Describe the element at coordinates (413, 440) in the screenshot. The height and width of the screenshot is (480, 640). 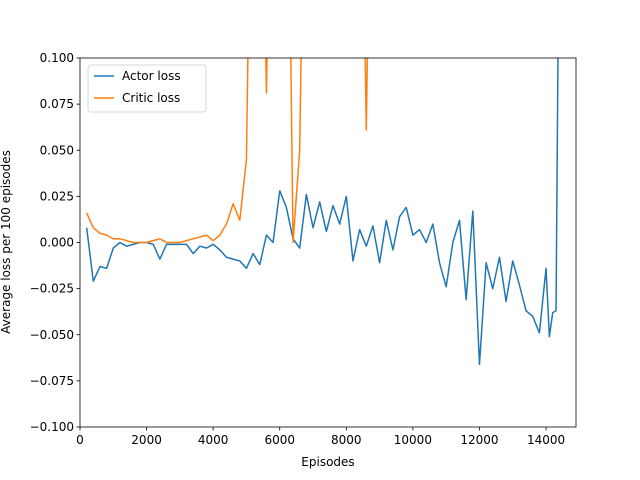
I see `x-tick-label: 10000` at that location.